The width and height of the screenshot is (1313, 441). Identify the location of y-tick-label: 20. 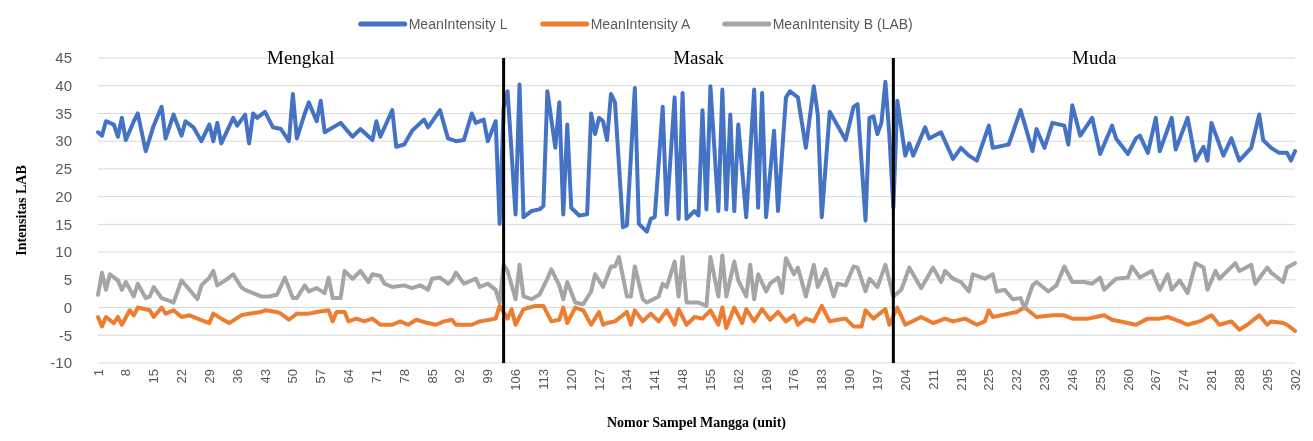
(63, 196).